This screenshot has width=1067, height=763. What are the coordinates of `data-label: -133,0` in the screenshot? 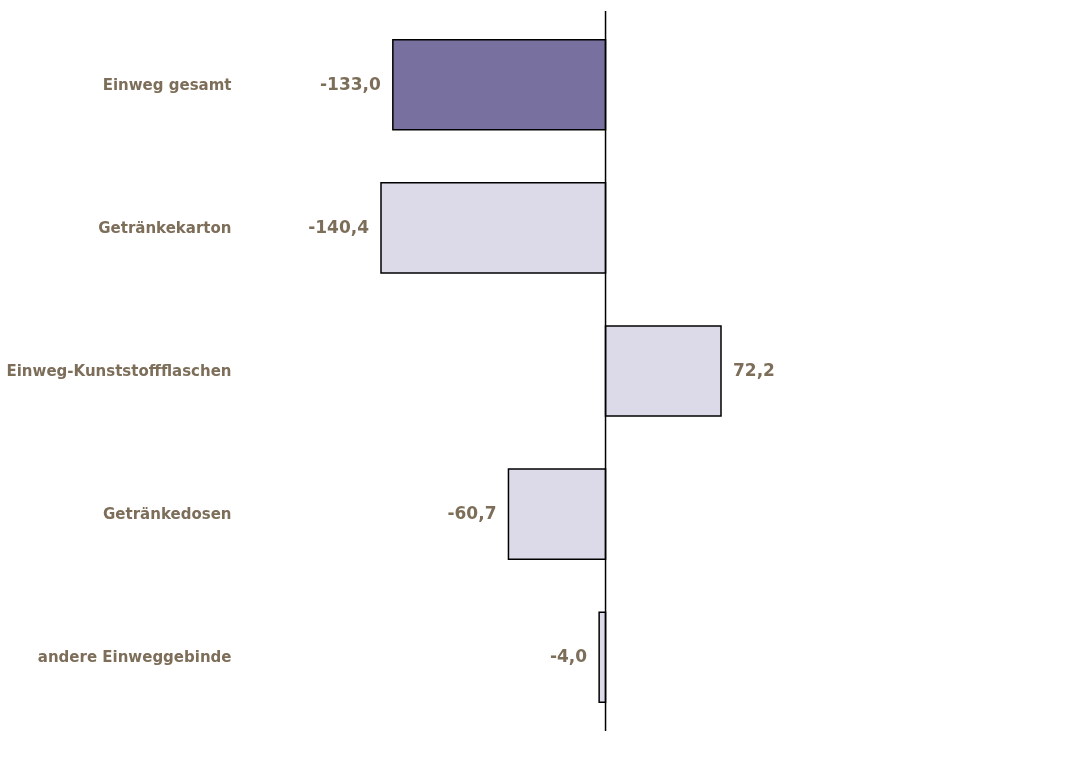 It's located at (351, 83).